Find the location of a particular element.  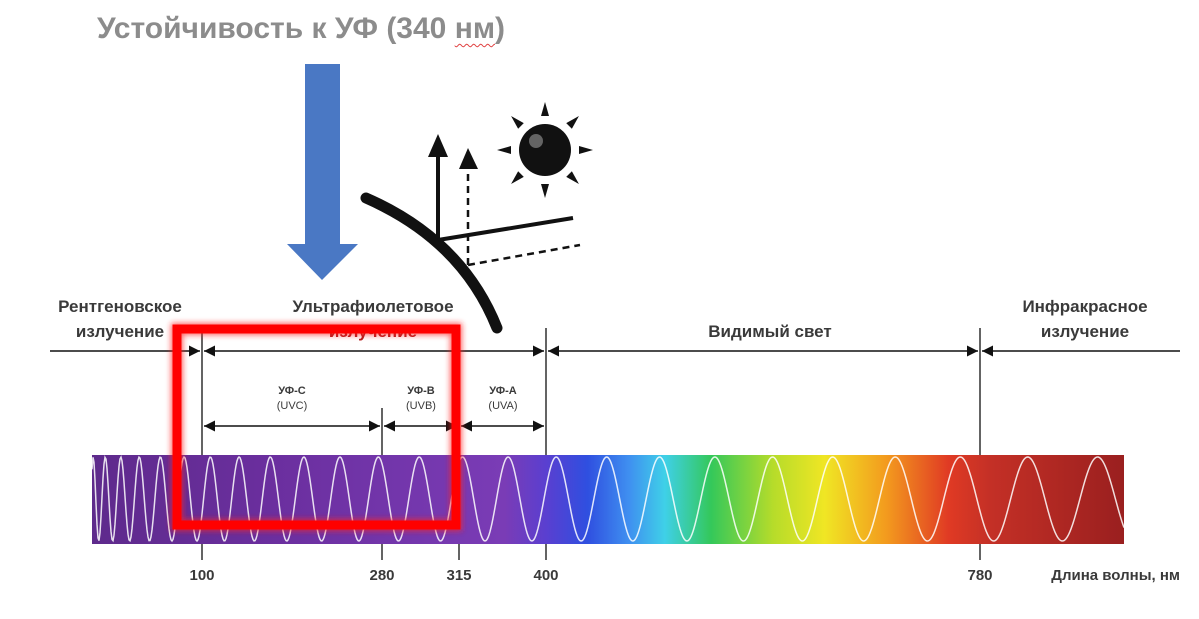

reflection-icon is located at coordinates (470, 234).